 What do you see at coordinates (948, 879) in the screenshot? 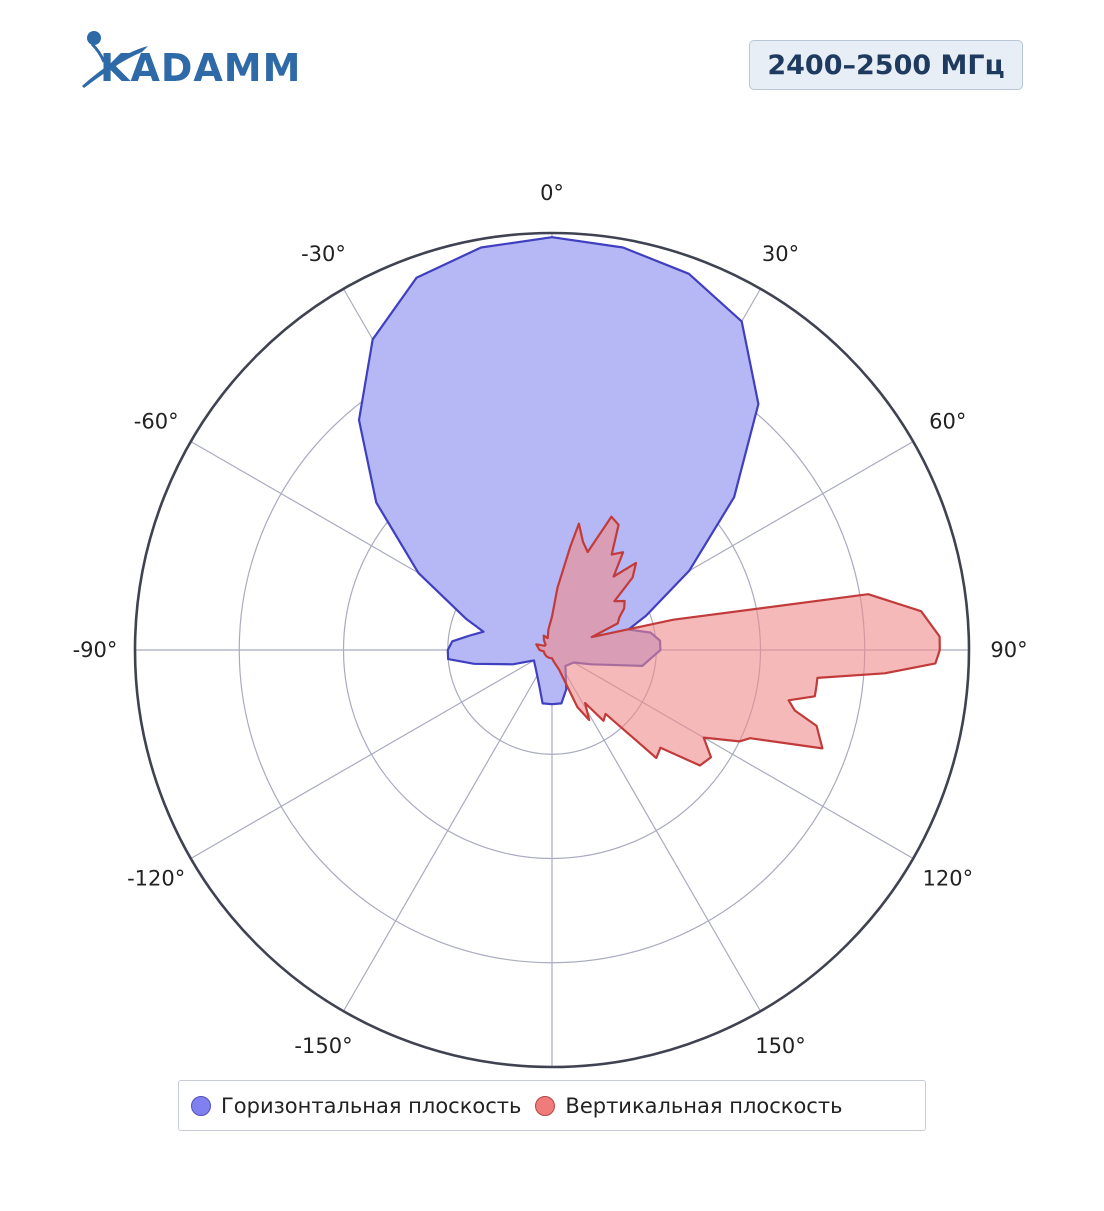
I see `tick-label: 120°` at bounding box center [948, 879].